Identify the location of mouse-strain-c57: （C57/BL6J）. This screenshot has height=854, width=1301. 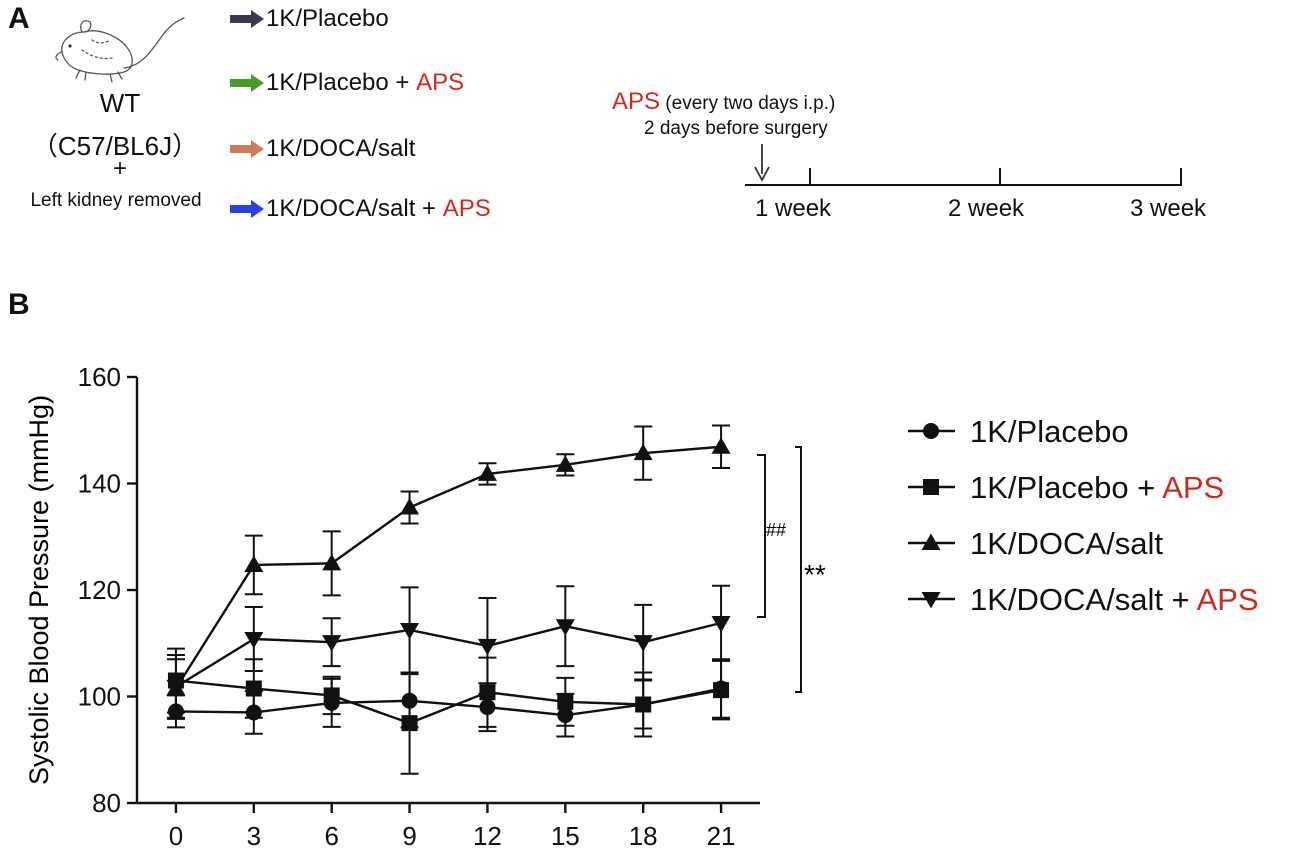
(115, 146).